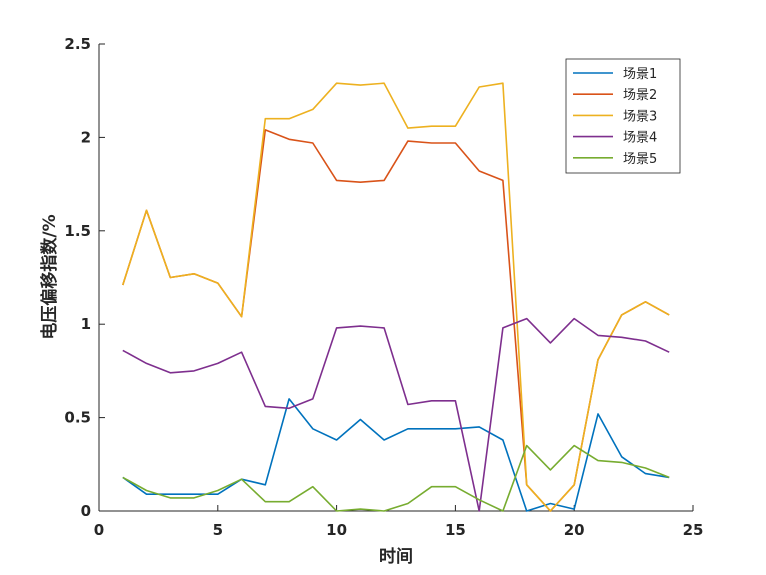 The width and height of the screenshot is (766, 575). Describe the element at coordinates (396, 556) in the screenshot. I see `x-axis-title: 时间` at that location.